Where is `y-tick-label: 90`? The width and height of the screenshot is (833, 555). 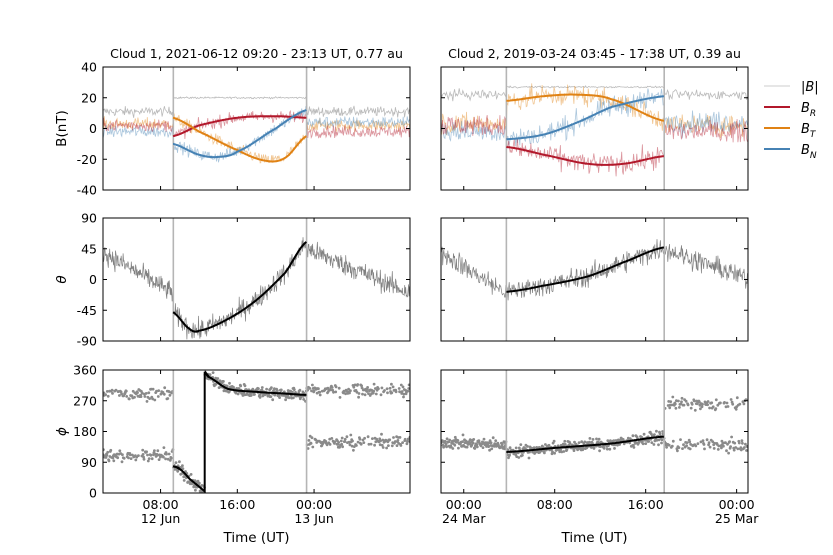
y-tick-label: 90 is located at coordinates (89, 462).